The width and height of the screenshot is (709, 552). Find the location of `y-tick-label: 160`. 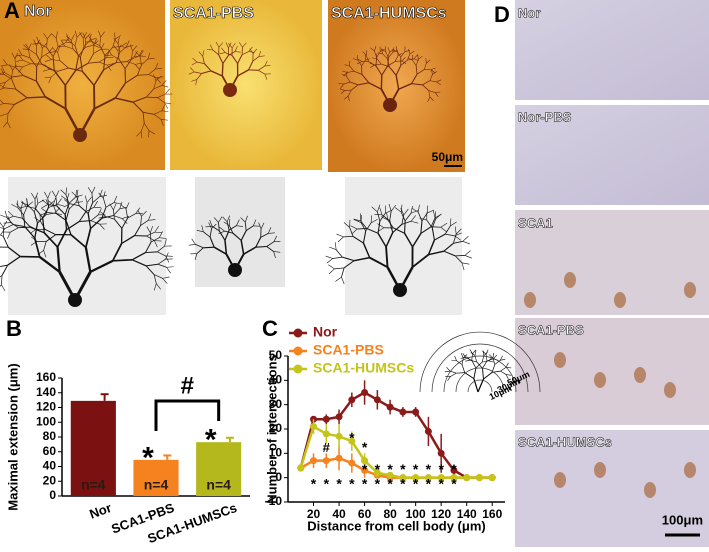

y-tick-label: 160 is located at coordinates (46, 377).